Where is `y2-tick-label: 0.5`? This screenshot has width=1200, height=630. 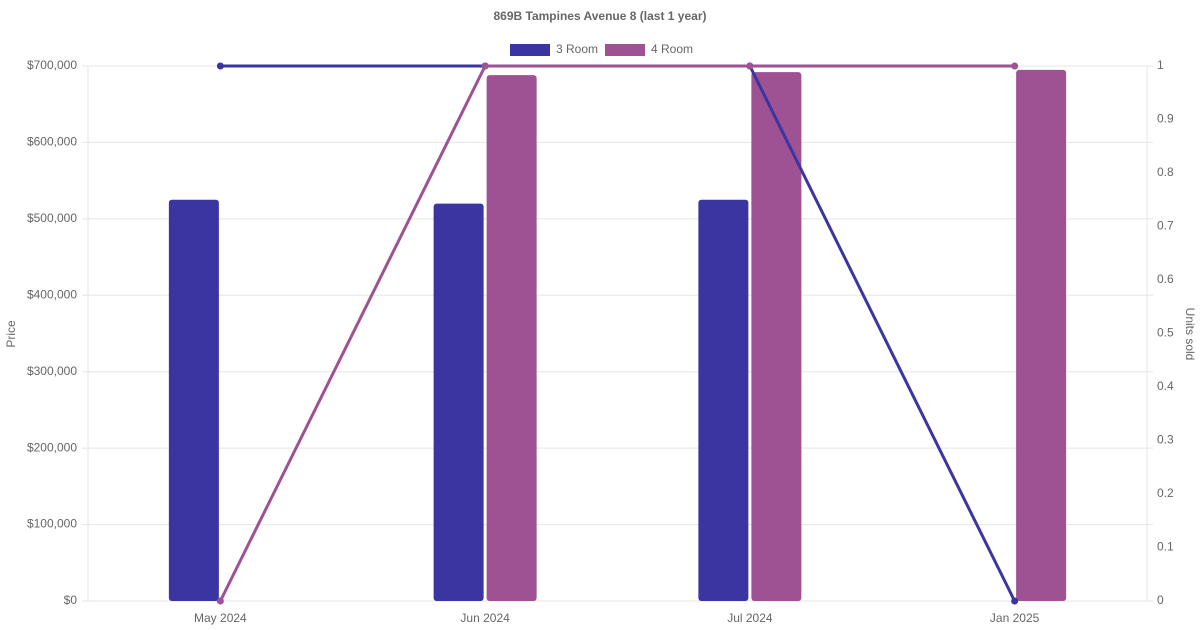
y2-tick-label: 0.5 is located at coordinates (1165, 333).